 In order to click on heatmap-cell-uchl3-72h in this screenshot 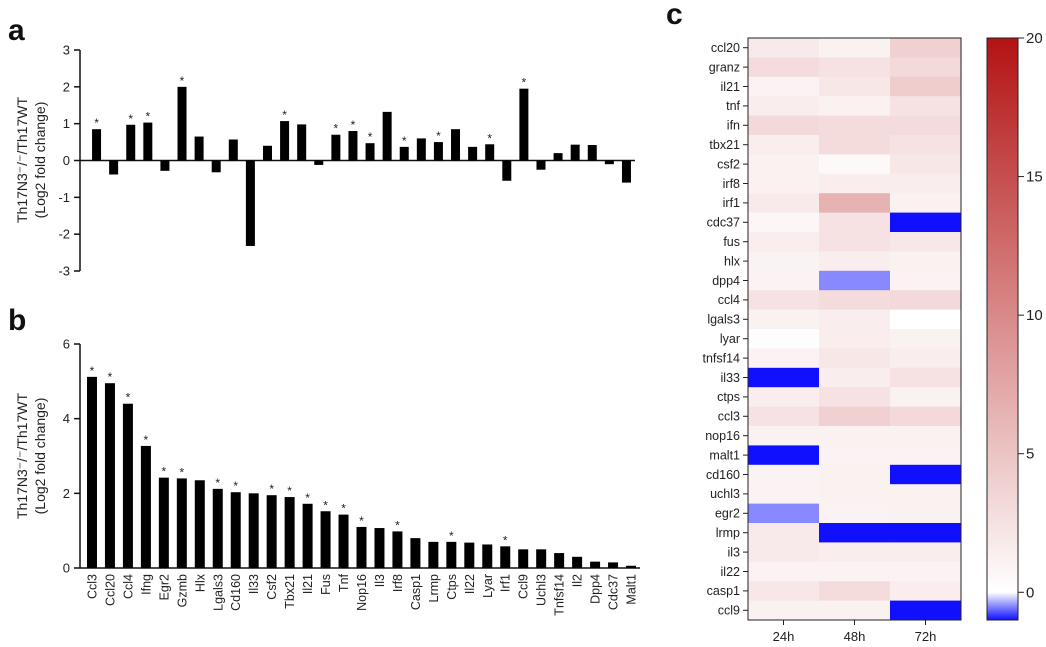, I will do `click(926, 494)`.